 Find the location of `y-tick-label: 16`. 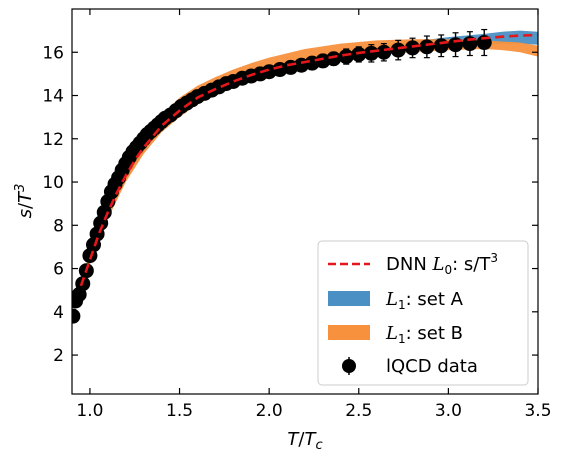

y-tick-label: 16 is located at coordinates (53, 53).